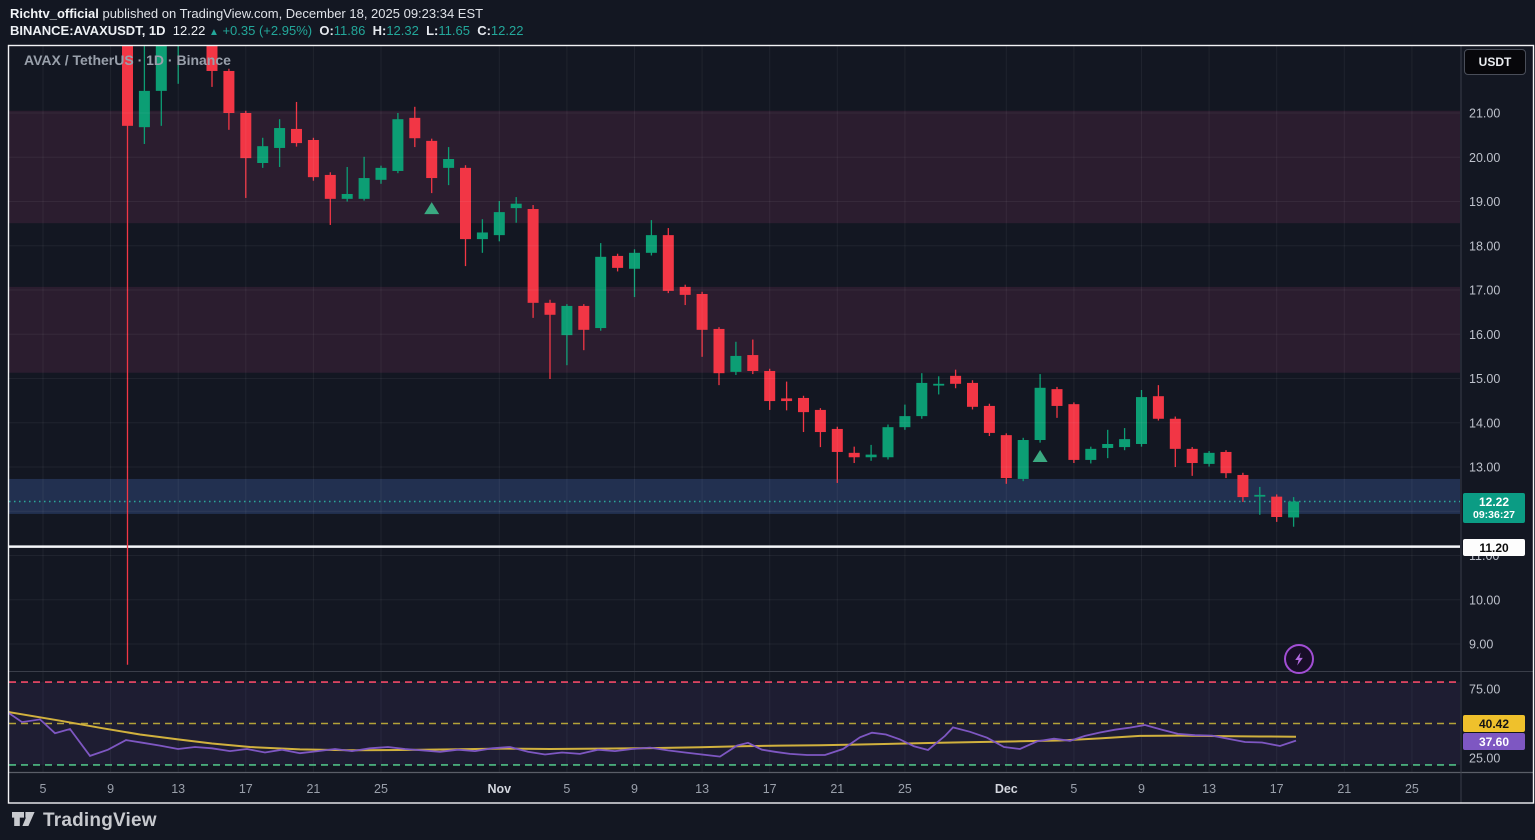 The height and width of the screenshot is (840, 1535). What do you see at coordinates (1209, 789) in the screenshot?
I see `time-axis-label: 13` at bounding box center [1209, 789].